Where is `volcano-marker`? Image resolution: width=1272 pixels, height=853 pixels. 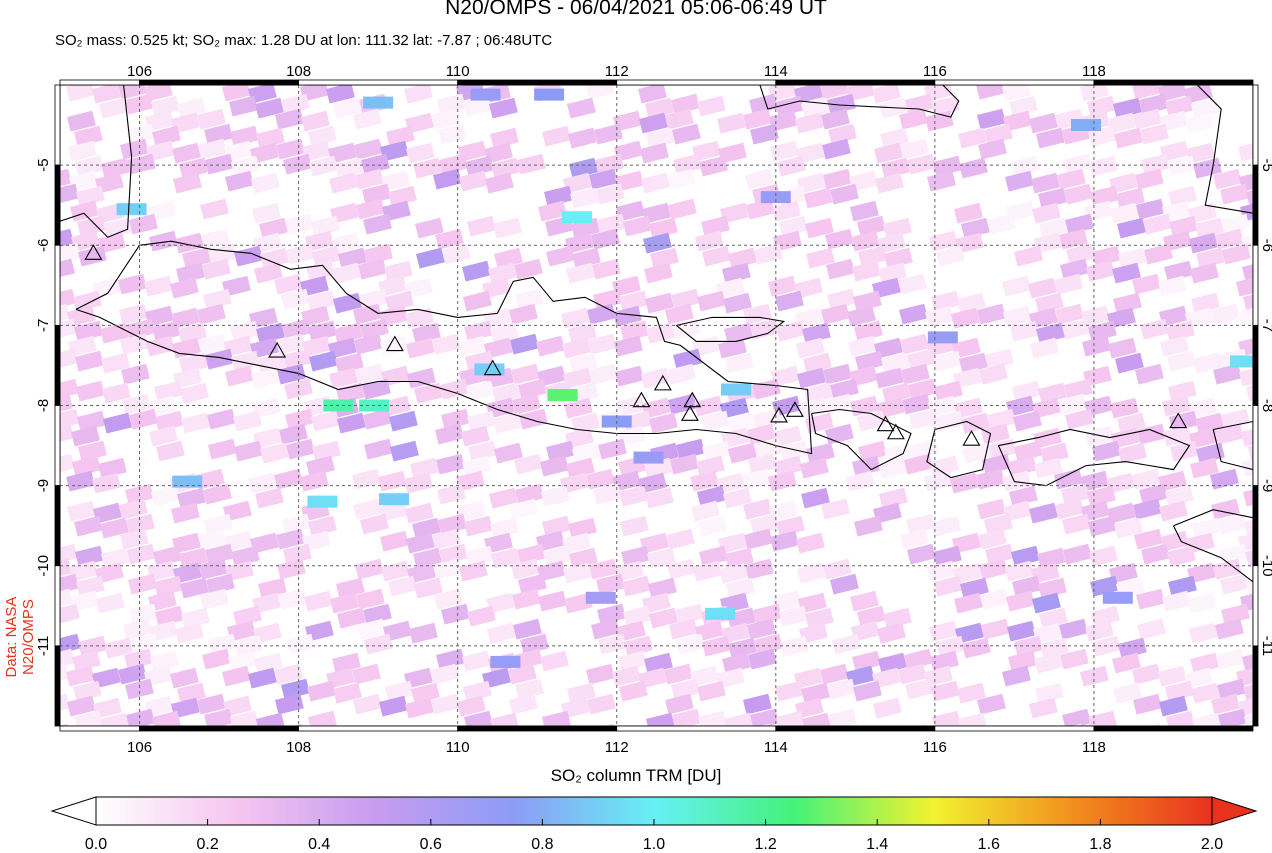 volcano-marker is located at coordinates (662, 382).